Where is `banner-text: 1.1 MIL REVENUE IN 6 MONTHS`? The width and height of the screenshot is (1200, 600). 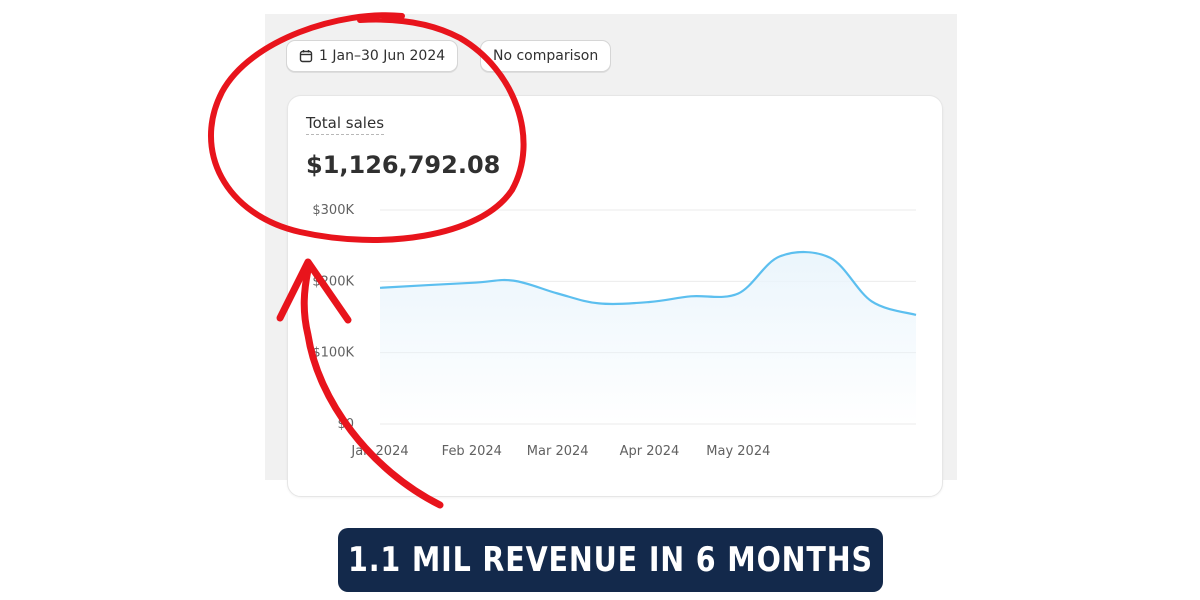 banner-text: 1.1 MIL REVENUE IN 6 MONTHS is located at coordinates (610, 560).